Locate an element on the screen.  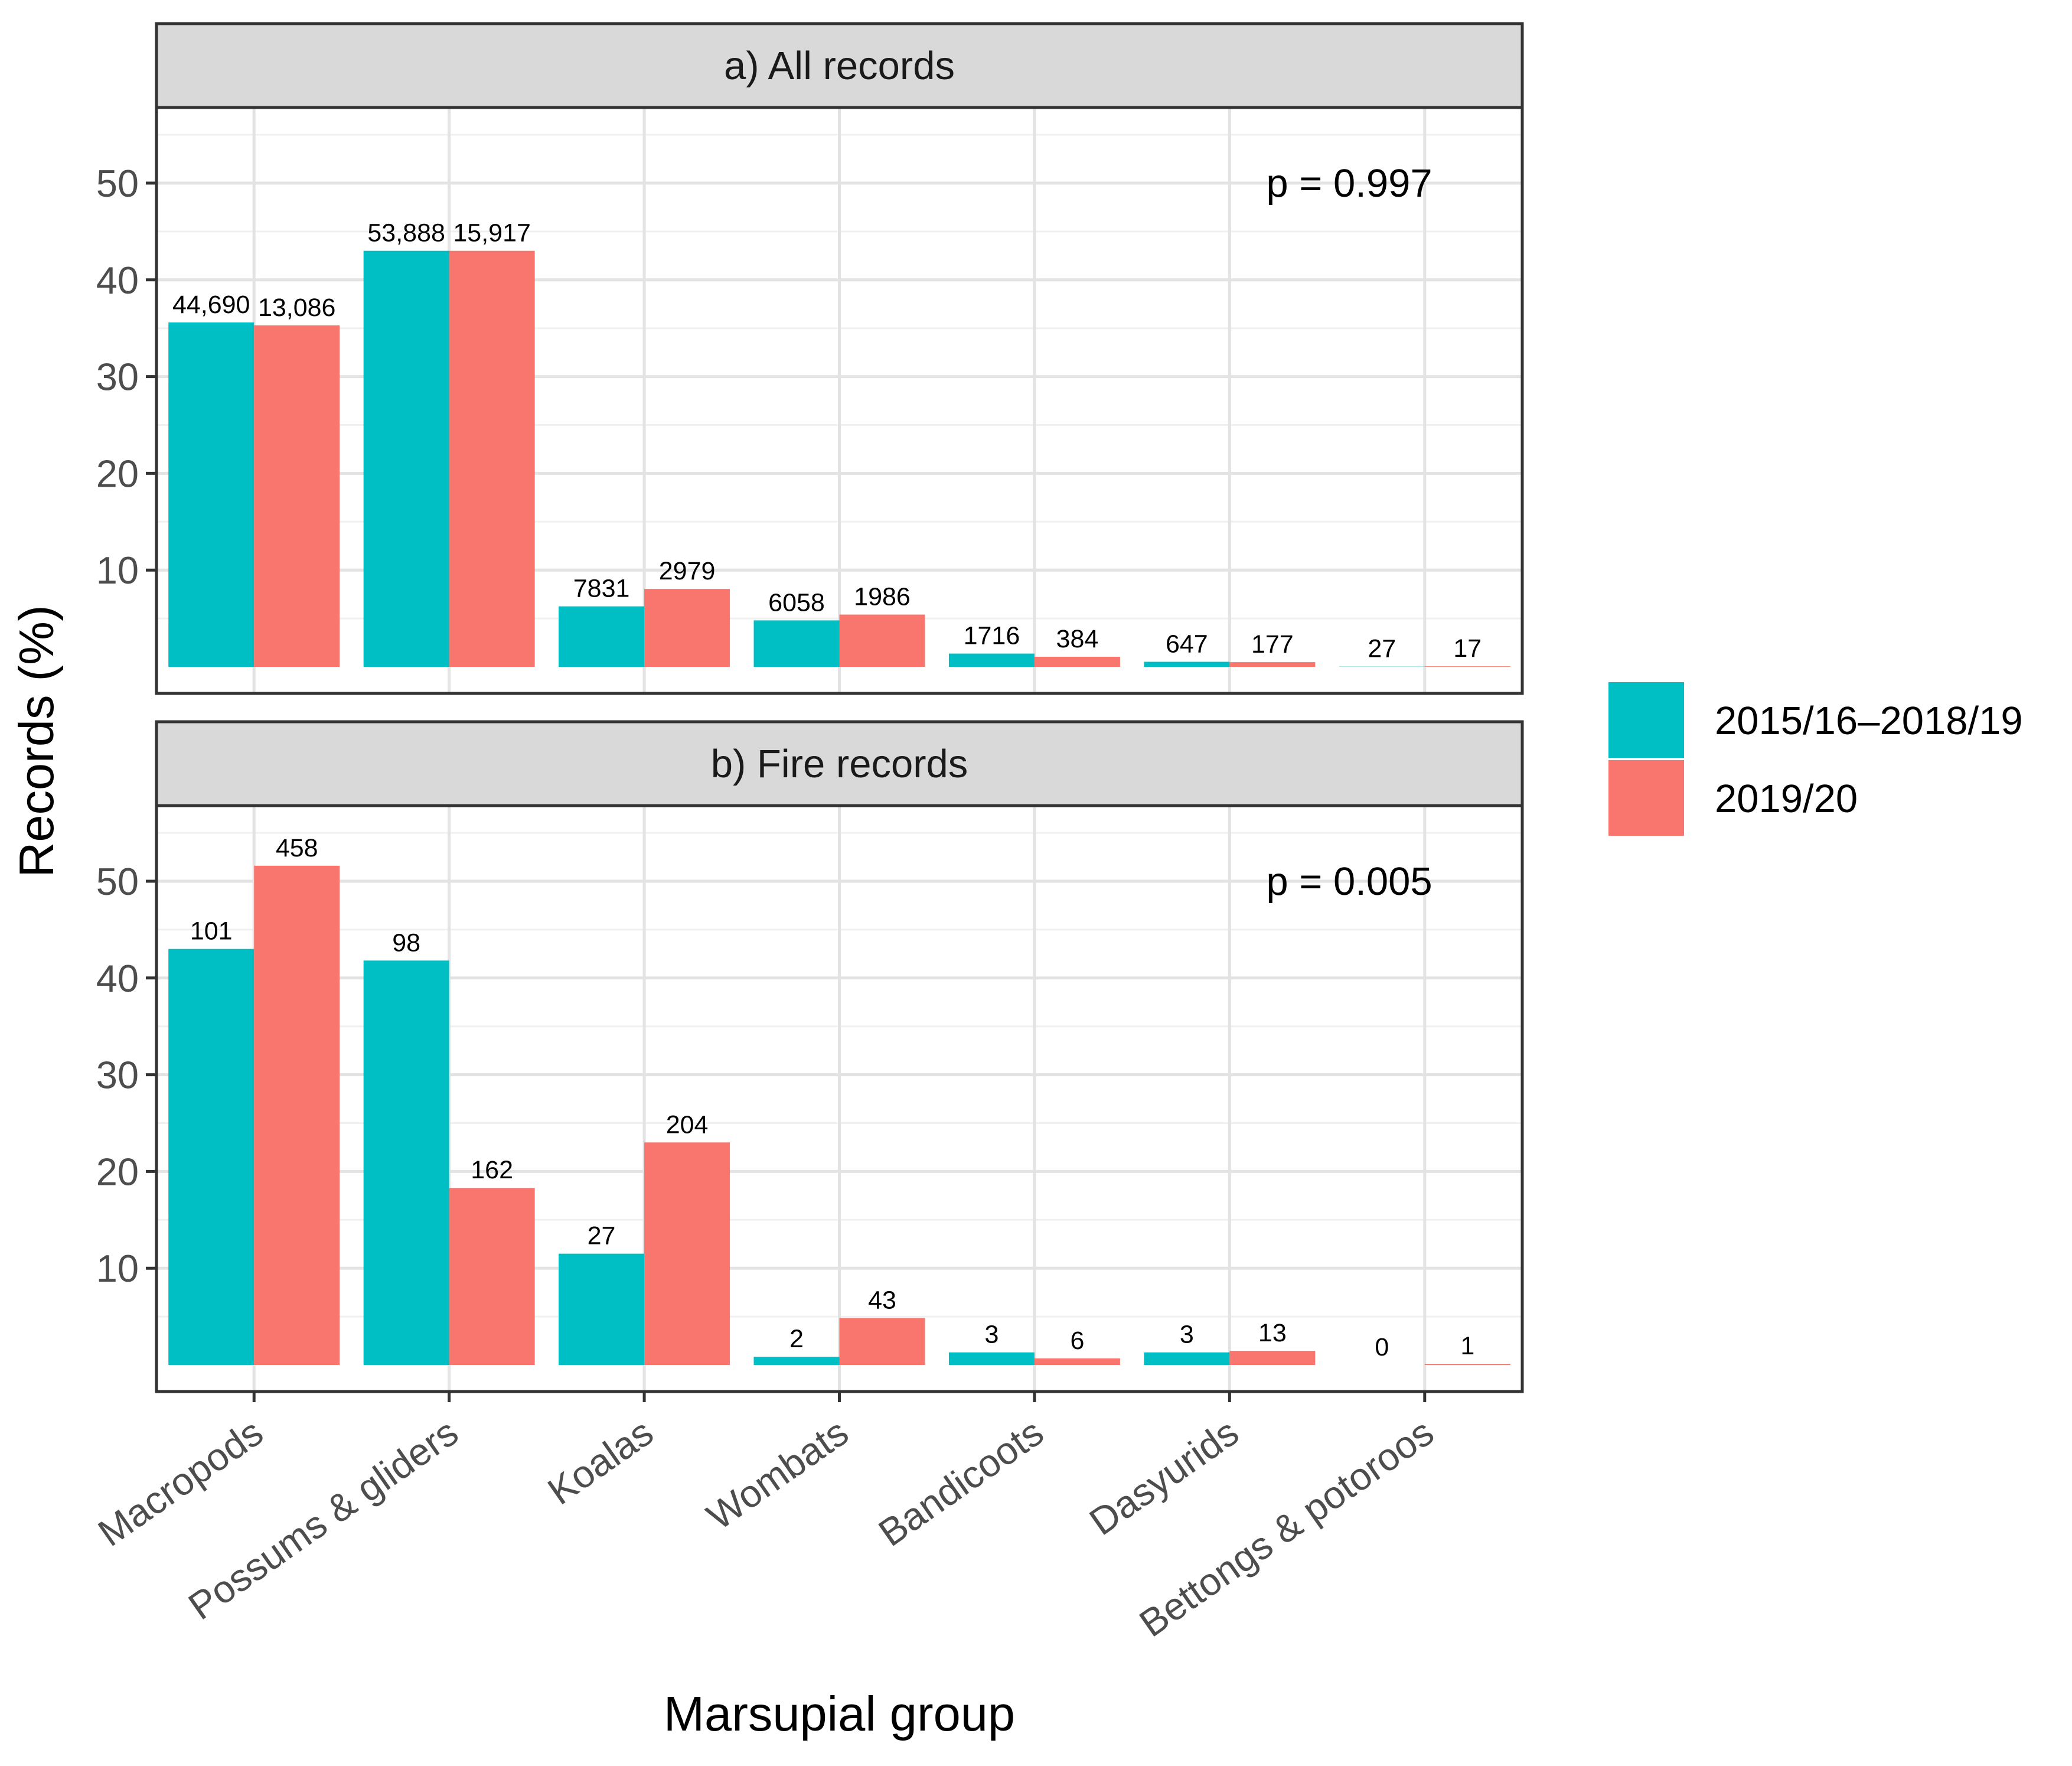
bar-value-label: 162 is located at coordinates (492, 1170).